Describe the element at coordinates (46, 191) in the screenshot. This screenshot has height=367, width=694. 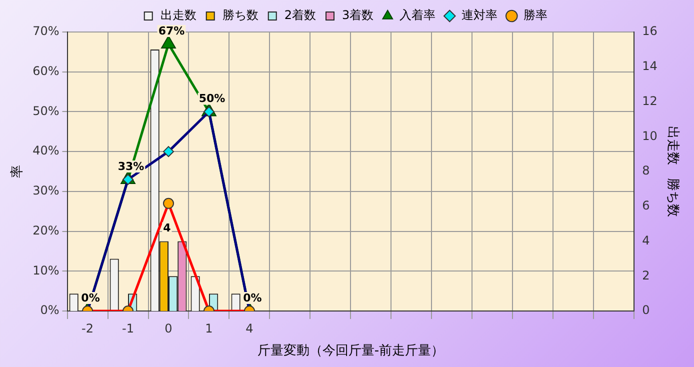
I see `y-tick-label: 30%` at that location.